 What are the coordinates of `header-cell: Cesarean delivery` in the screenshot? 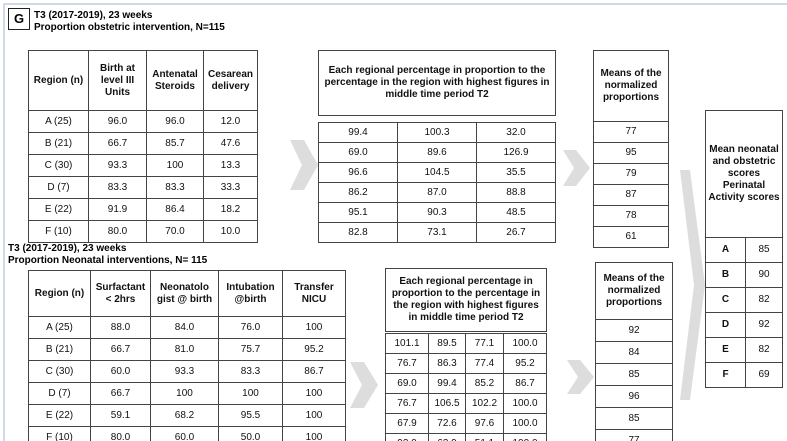 It's located at (230, 80).